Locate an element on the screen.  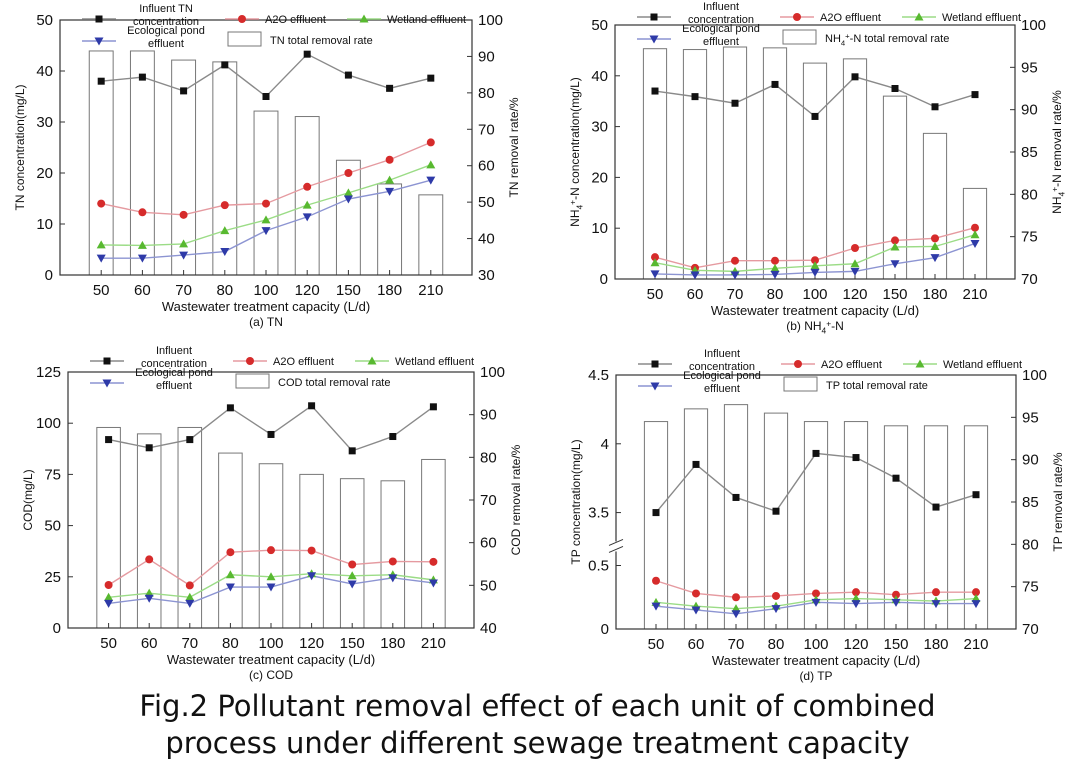
x-axis-tick-label: 80 is located at coordinates (776, 644).